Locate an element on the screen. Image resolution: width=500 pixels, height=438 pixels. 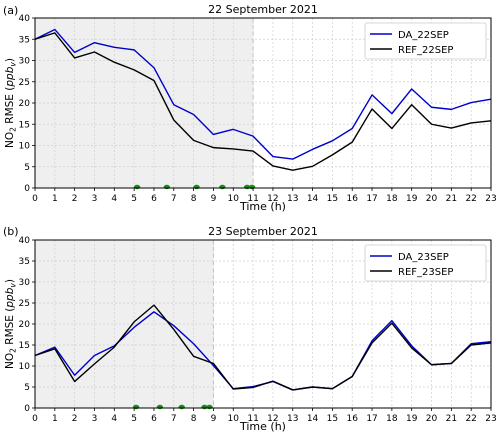
legend: DA_23SEP REF_23SEP is located at coordinates (425, 263).